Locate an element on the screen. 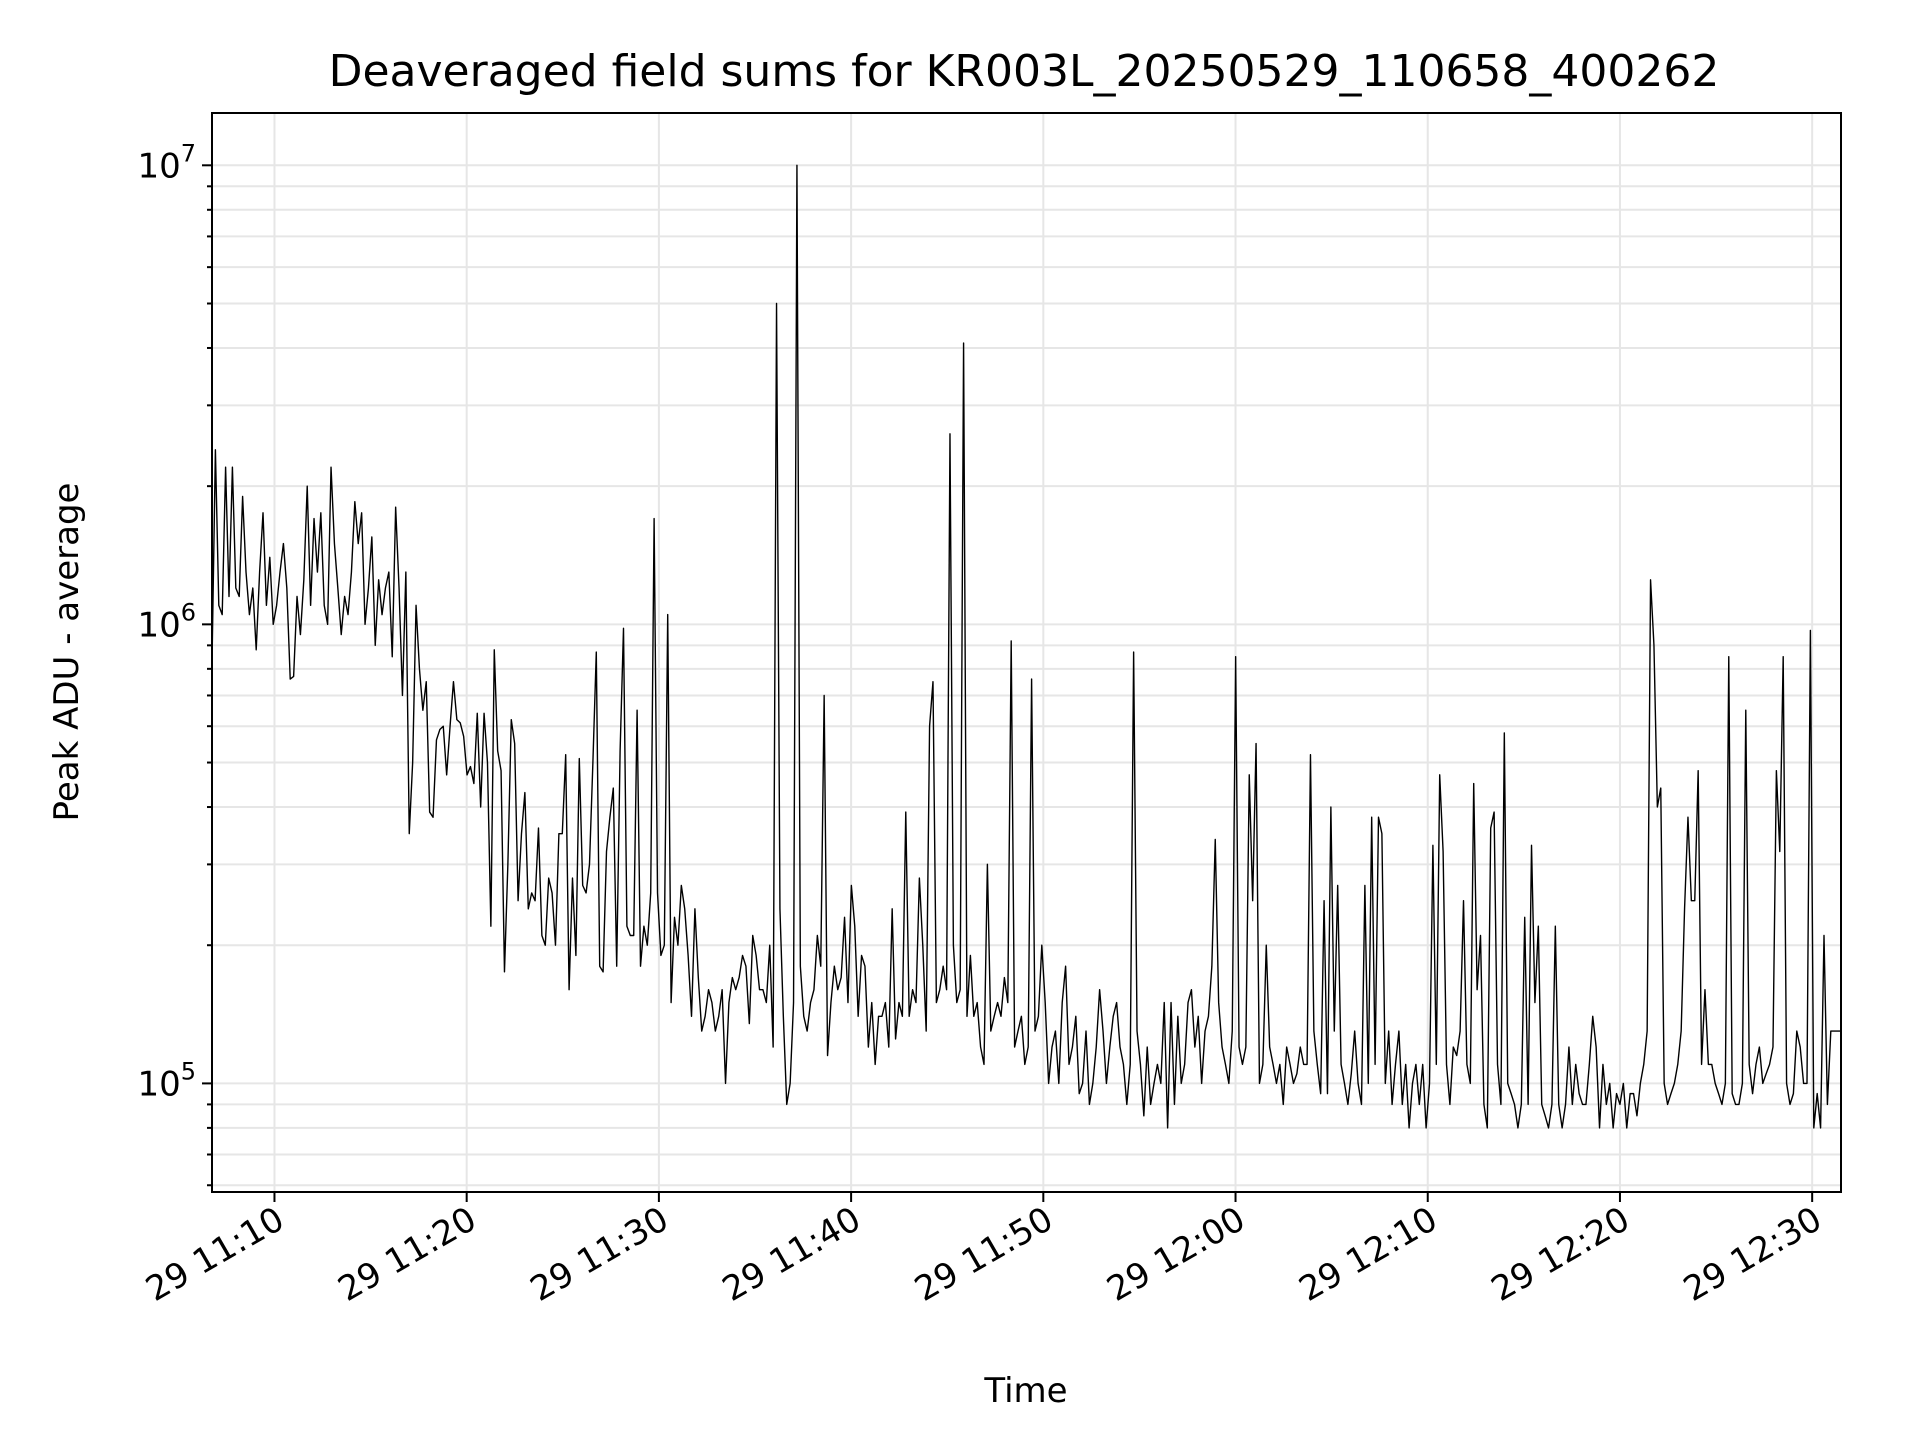  y-tick-label: 10⁶ is located at coordinates (166, 621).